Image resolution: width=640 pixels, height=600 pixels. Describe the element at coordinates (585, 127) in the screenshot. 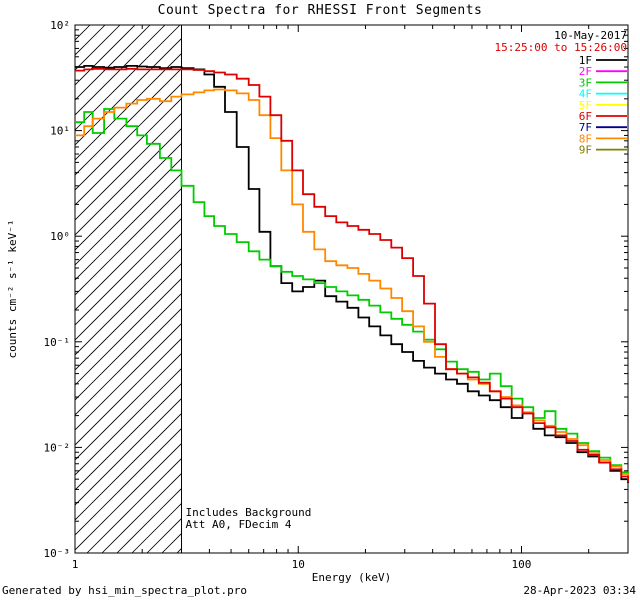

I see `legend-label-7F: 7F` at that location.